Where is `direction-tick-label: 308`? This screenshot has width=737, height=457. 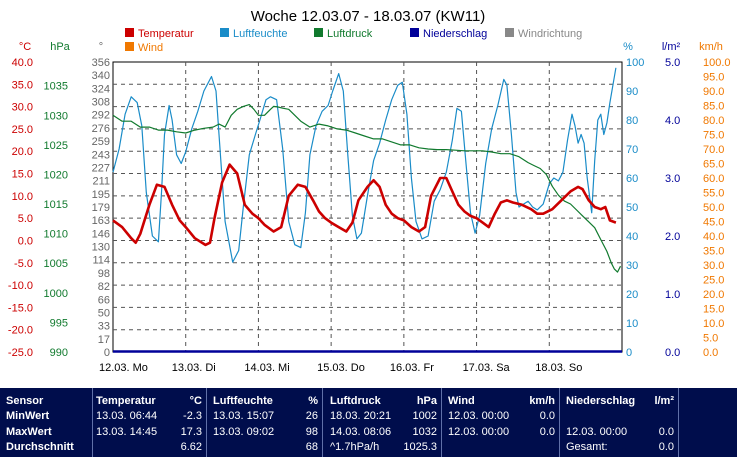
direction-tick-label: 308 is located at coordinates (101, 103).